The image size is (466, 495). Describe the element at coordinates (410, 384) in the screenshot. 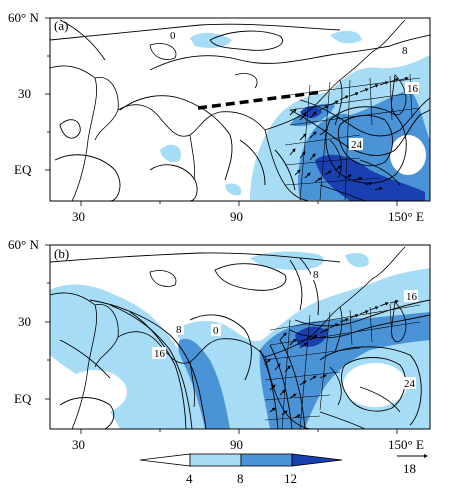

I see `panel-b-contour-label-24: 24` at that location.